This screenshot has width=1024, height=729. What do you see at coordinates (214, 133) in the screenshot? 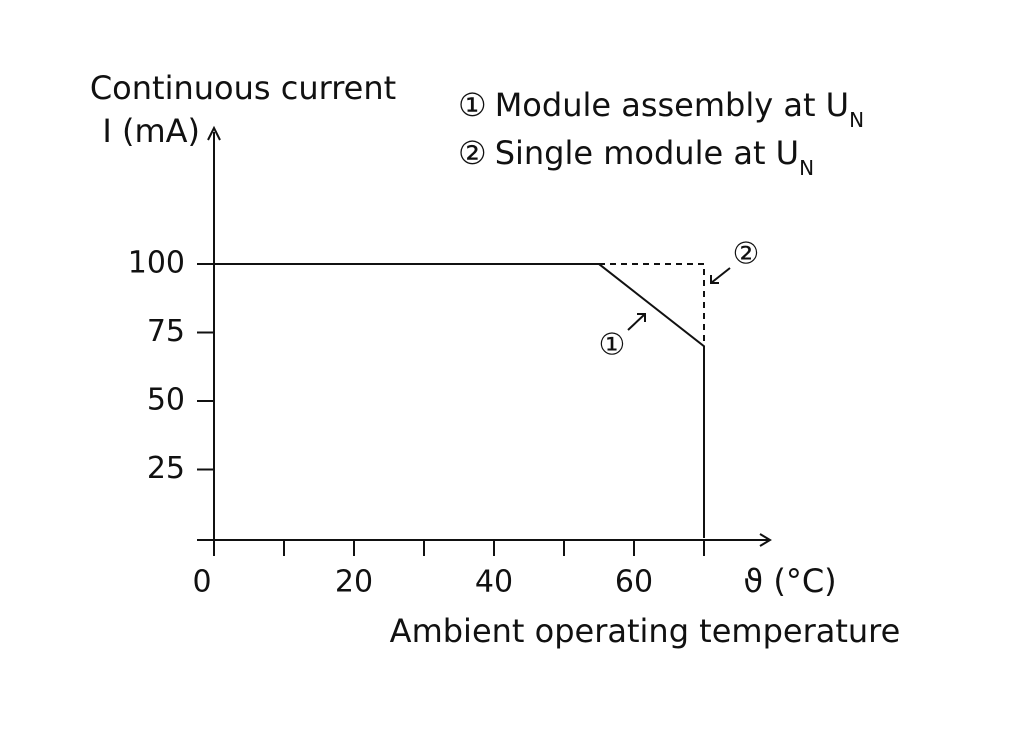
I see `y-arrow` at bounding box center [214, 133].